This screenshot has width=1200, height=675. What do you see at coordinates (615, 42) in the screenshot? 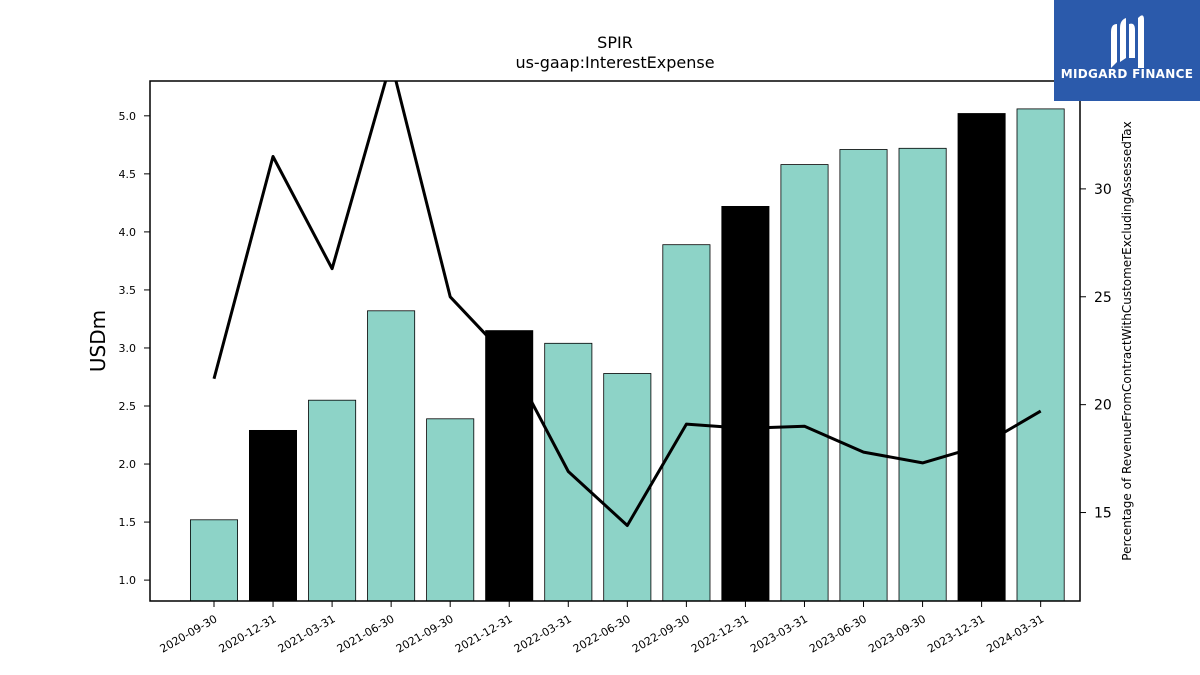
I see `chart-title: SPIR` at bounding box center [615, 42].